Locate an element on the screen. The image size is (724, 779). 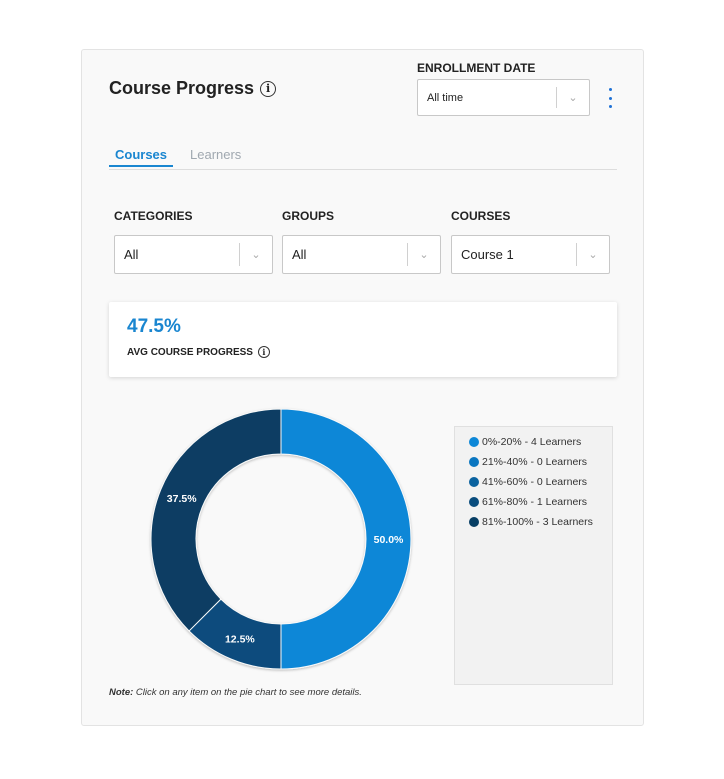
legend-item: 0%-20% - 4 Learners is located at coordinates (540, 442).